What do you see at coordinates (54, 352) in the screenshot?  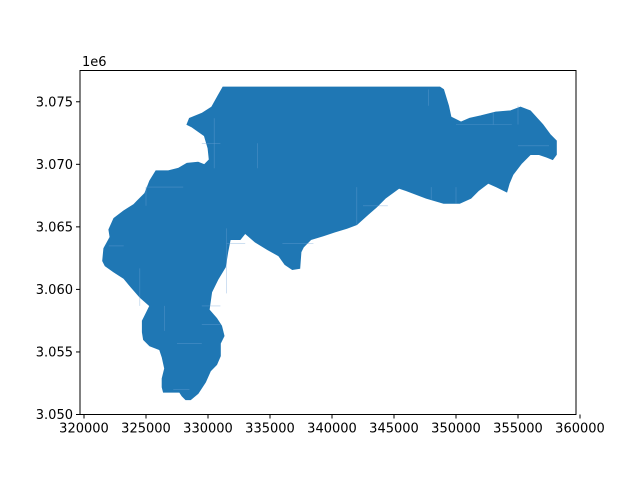 I see `y-tick-label: 3.055` at bounding box center [54, 352].